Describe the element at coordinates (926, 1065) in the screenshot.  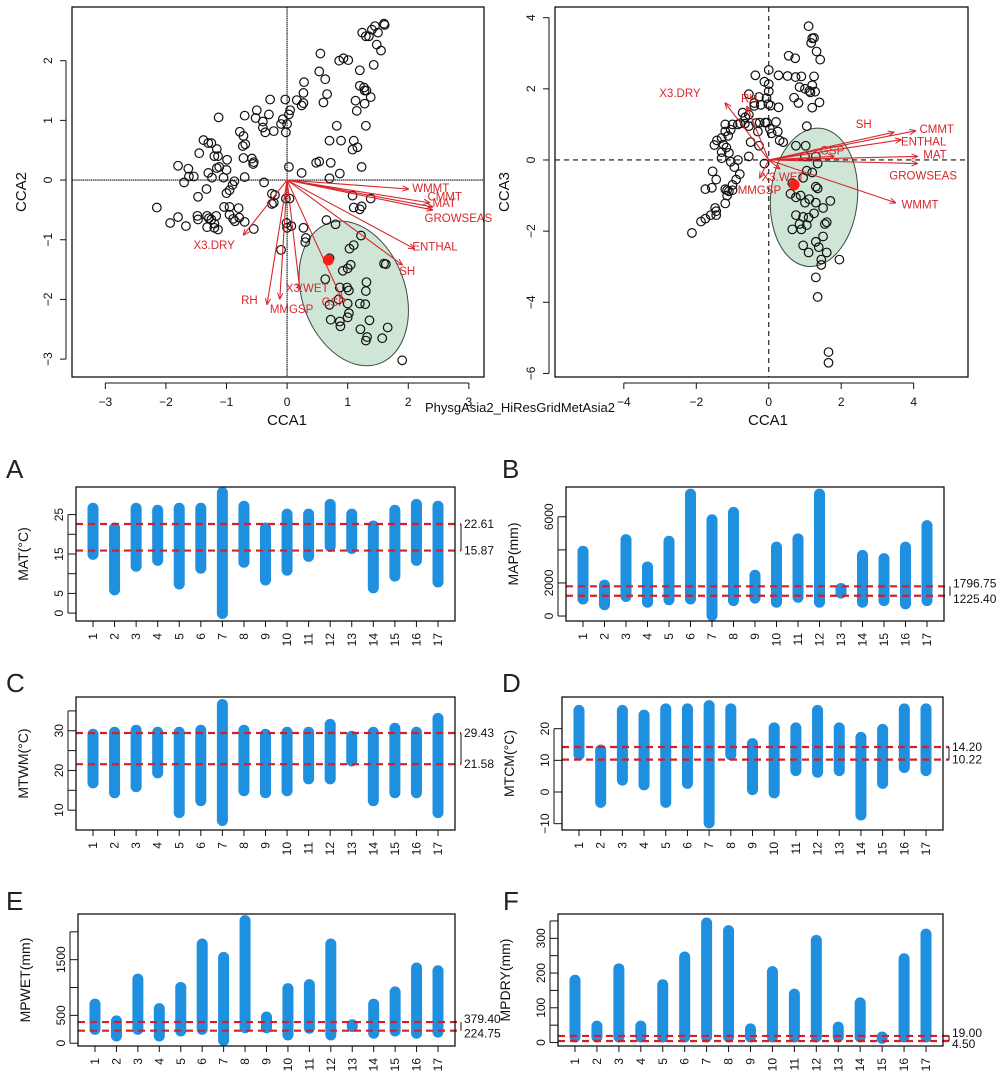
I see `x-tick-label: 17` at that location.